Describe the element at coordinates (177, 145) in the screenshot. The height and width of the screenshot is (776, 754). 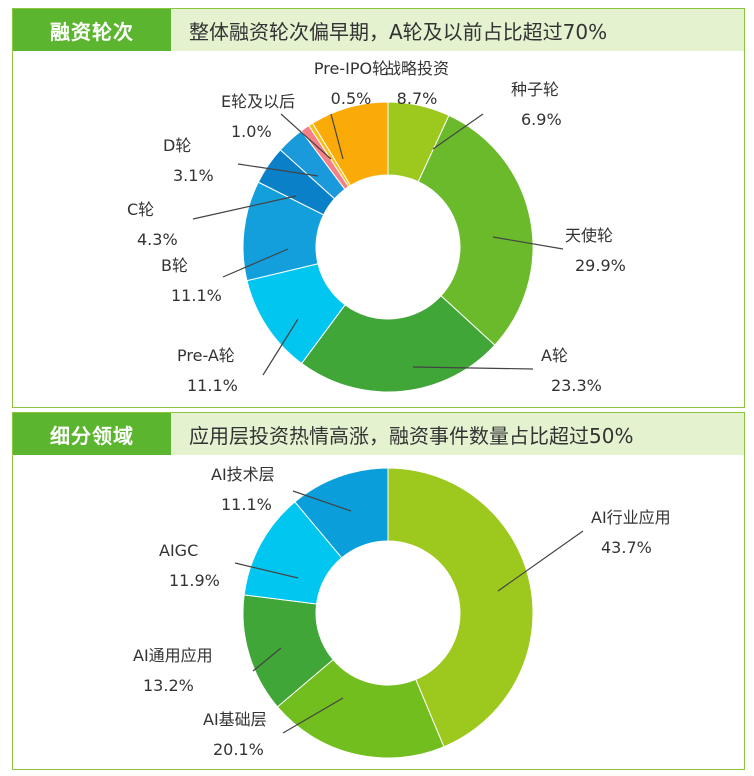
I see `slice-label-d: D轮` at that location.